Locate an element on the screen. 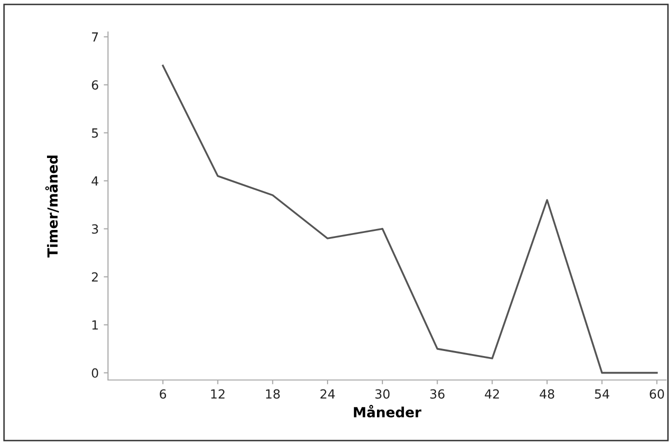 Image resolution: width=672 pixels, height=445 pixels. y-tick-label: 4 is located at coordinates (95, 181).